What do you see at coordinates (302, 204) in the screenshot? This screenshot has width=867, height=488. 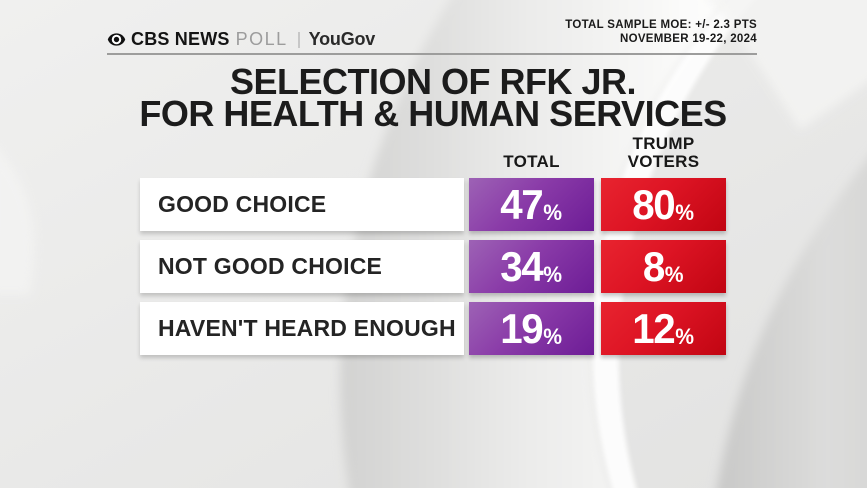 I see `row-label-good-choice: GOOD CHOICE` at bounding box center [302, 204].